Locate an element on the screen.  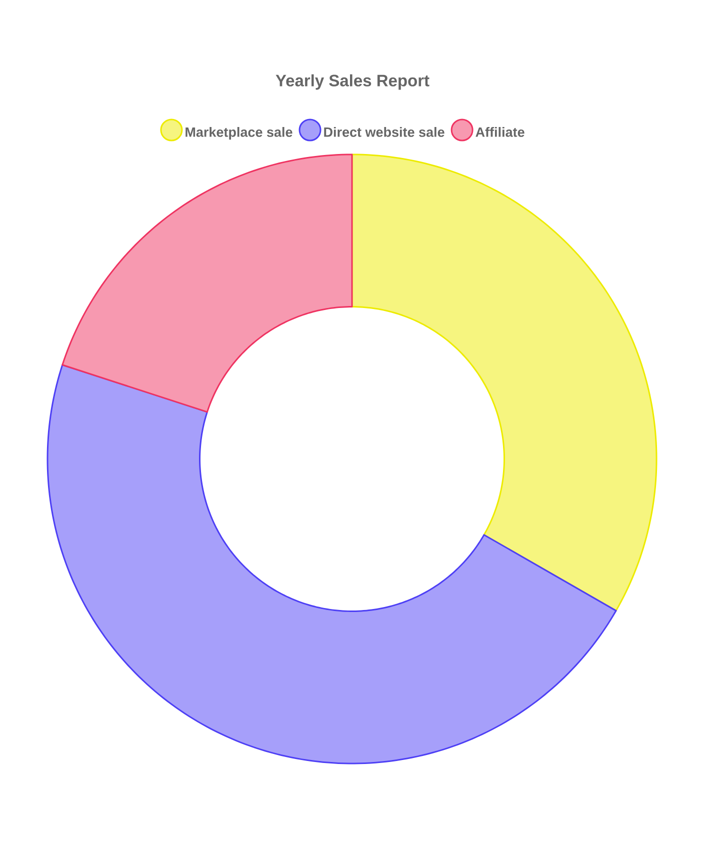
chart-title: Yearly Sales Report is located at coordinates (353, 82).